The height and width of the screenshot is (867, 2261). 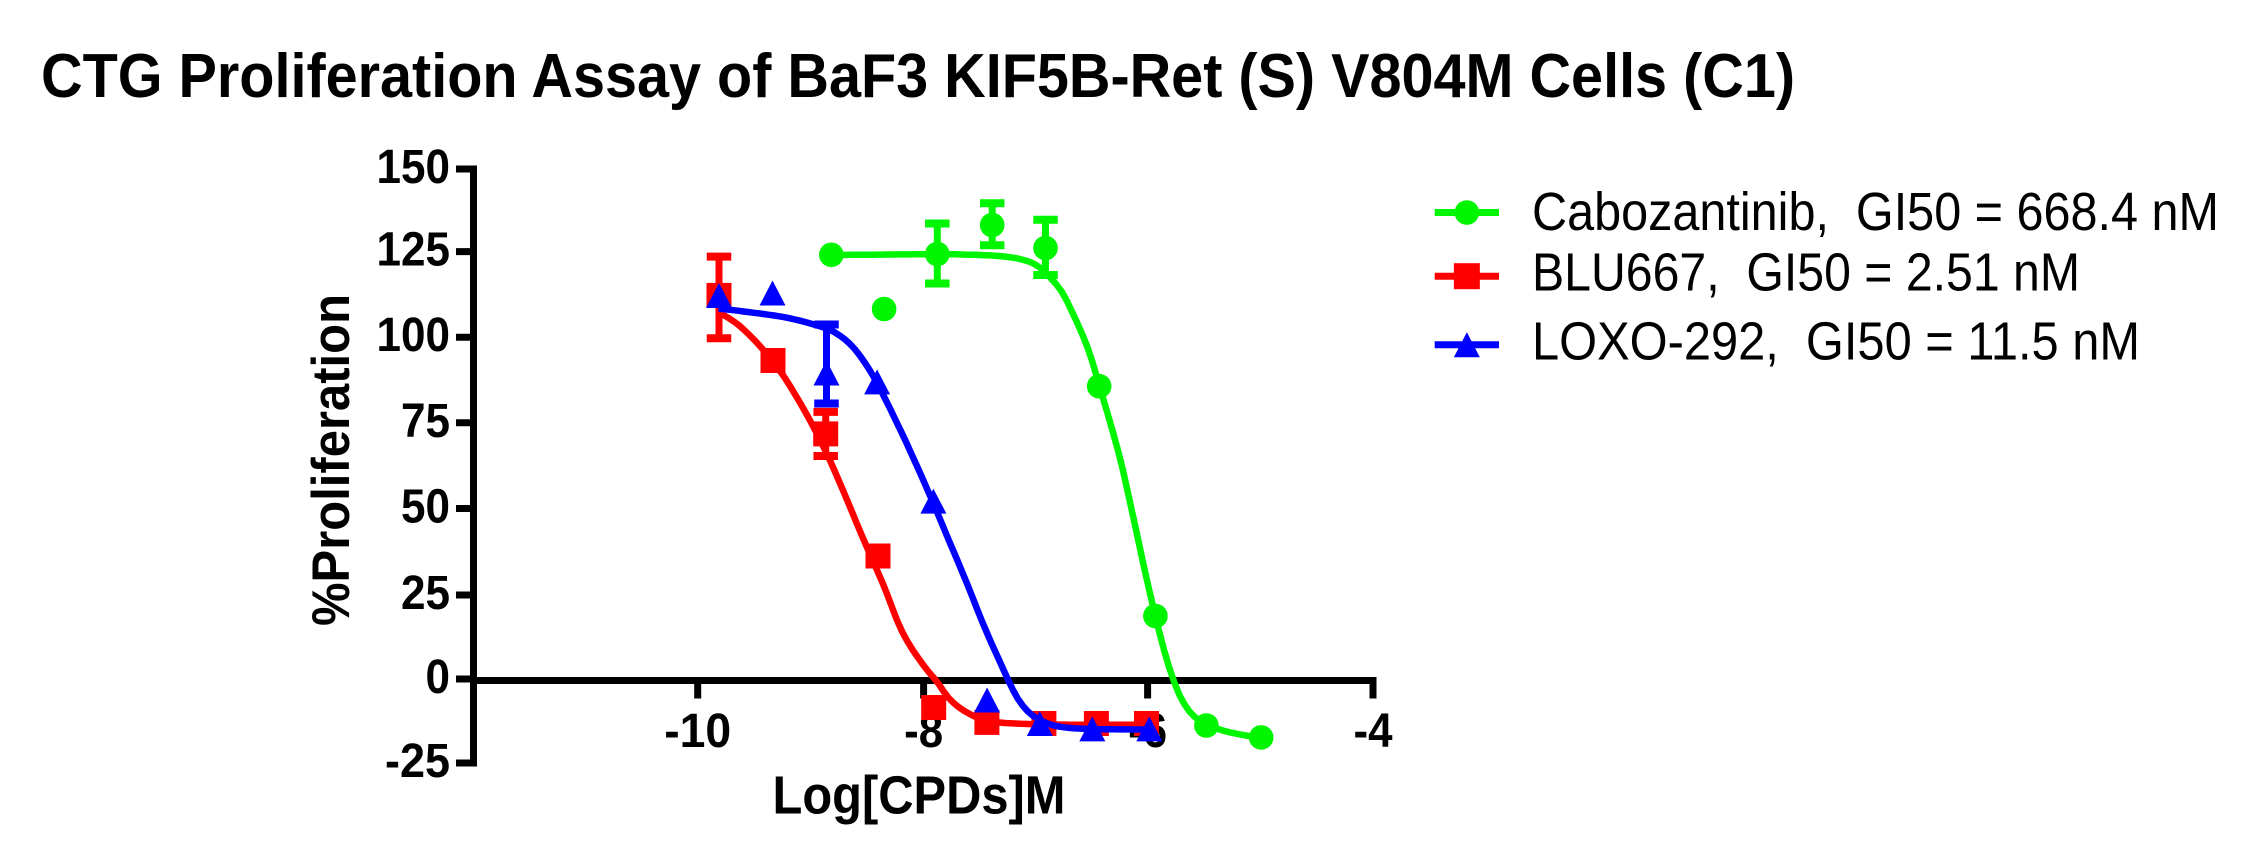 What do you see at coordinates (1806, 273) in the screenshot?
I see `svg-text: BLU667, GI50 = 2.51 nM` at bounding box center [1806, 273].